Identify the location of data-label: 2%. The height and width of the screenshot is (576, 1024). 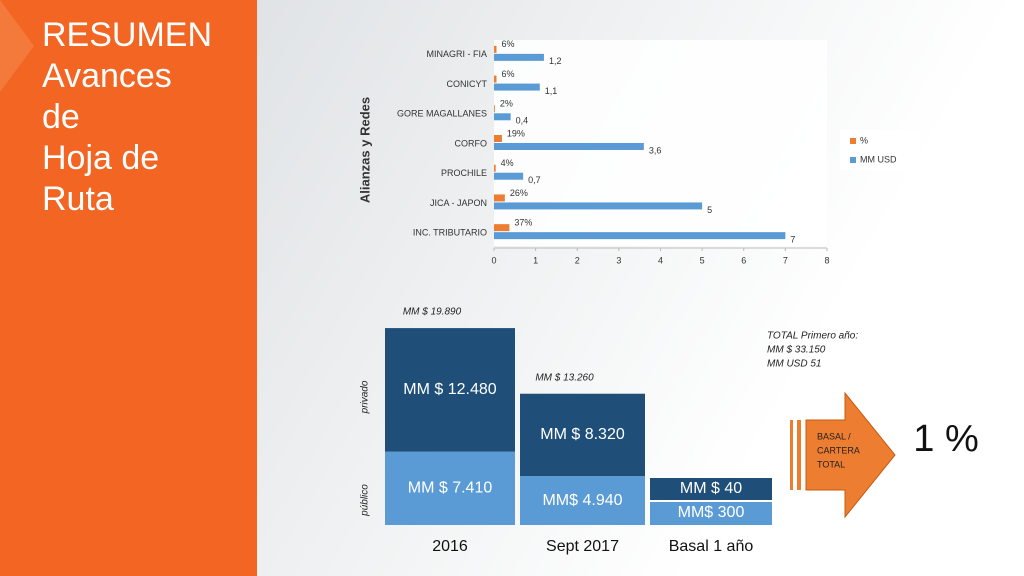
(506, 104).